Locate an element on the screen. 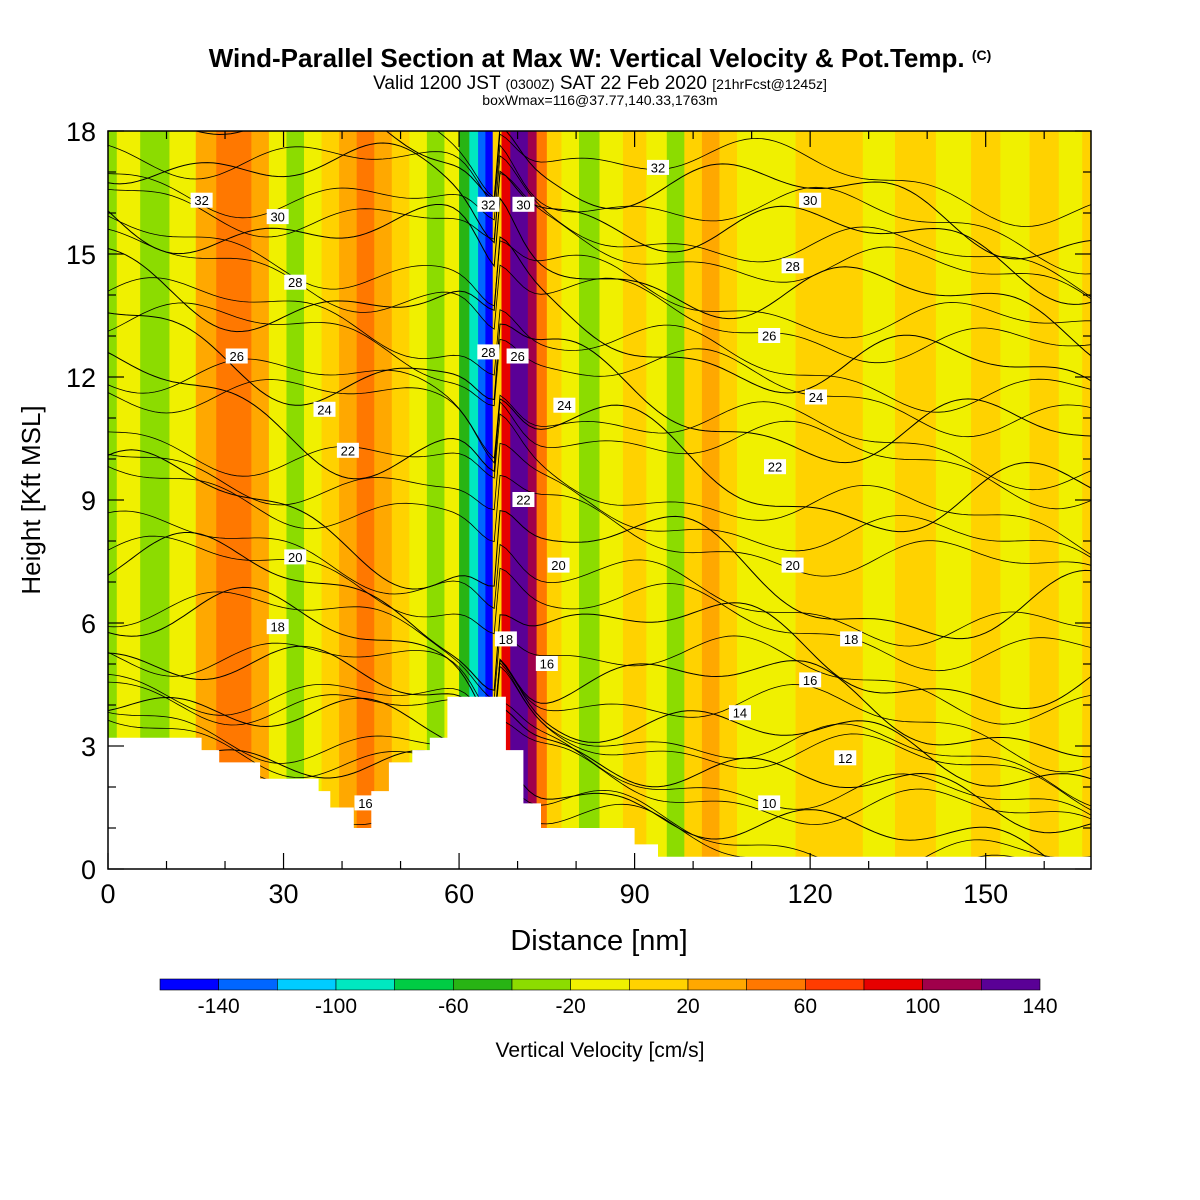  colorbar-tick-label: 60 is located at coordinates (805, 1006).